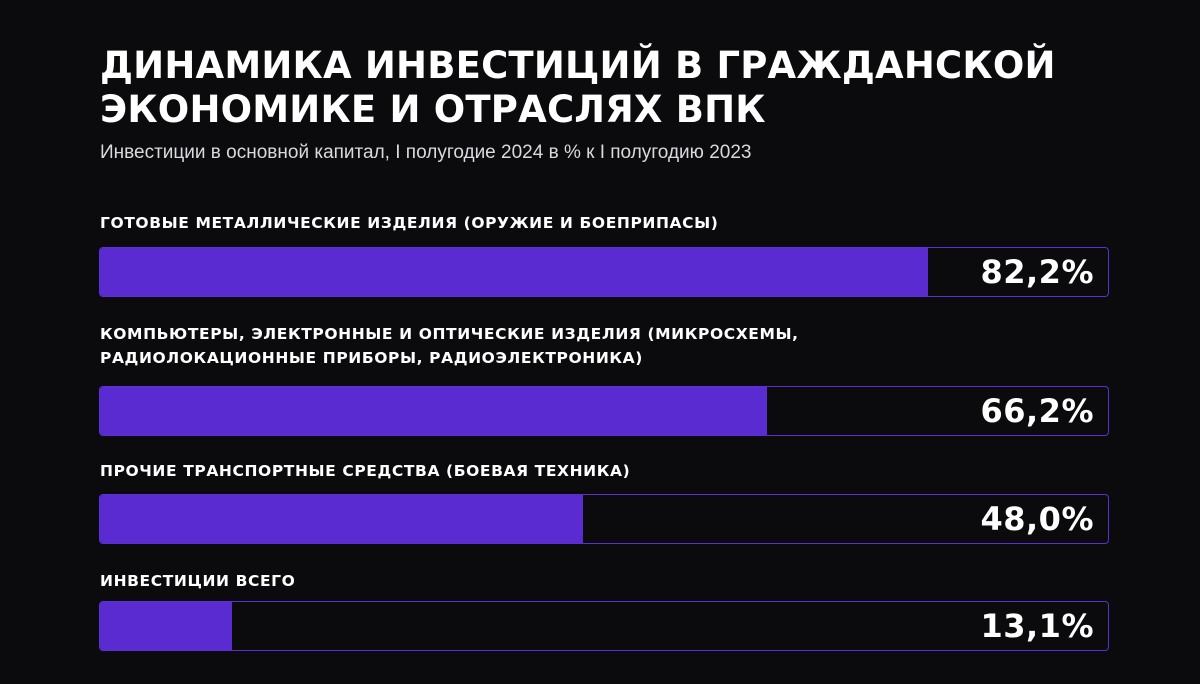  What do you see at coordinates (198, 581) in the screenshot?
I see `category-label: ИНВЕСТИЦИИ ВСЕГО` at bounding box center [198, 581].